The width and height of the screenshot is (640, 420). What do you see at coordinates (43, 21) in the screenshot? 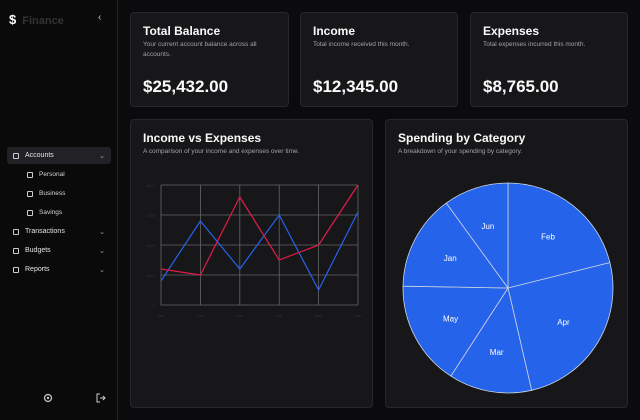
I see `brand-name: Finance` at bounding box center [43, 21].